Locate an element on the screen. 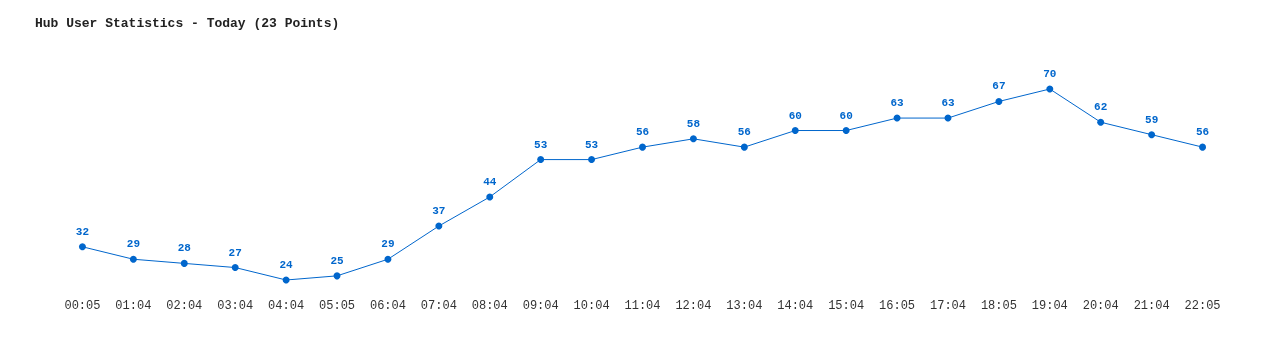  x-tick-label: 12:04 is located at coordinates (693, 306).